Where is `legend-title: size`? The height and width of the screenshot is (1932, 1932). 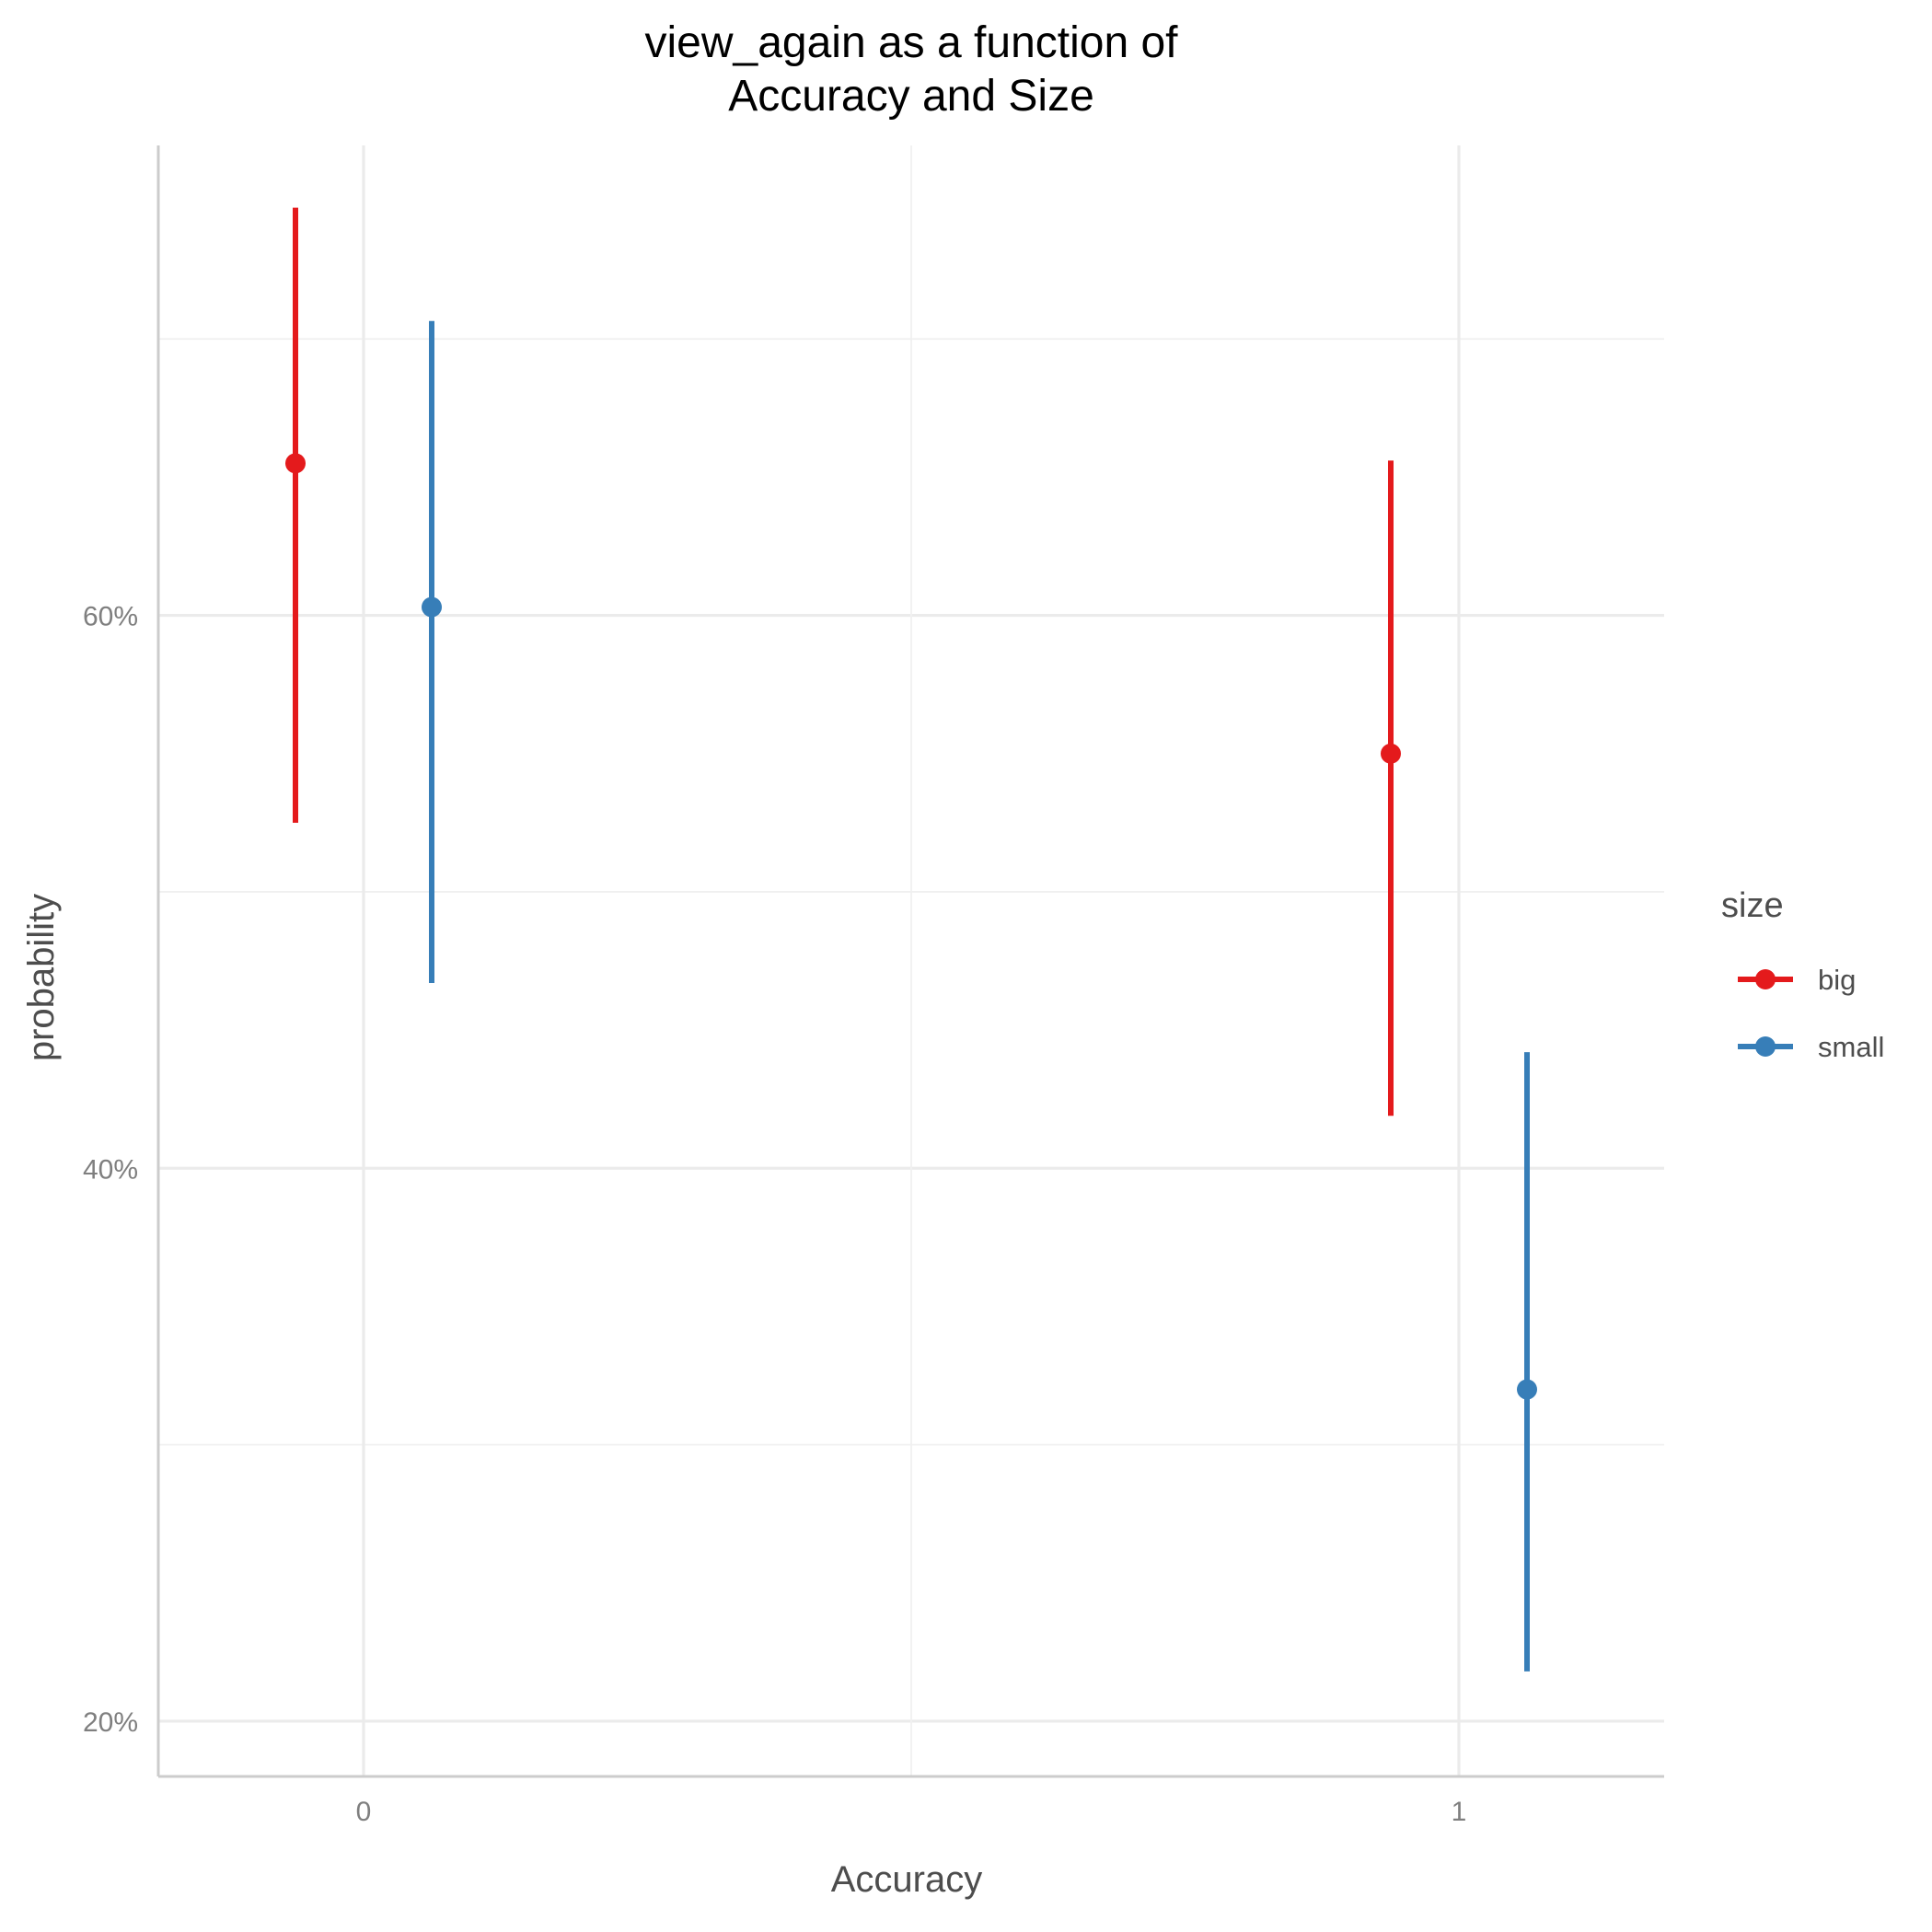
legend-title: size is located at coordinates (1753, 906).